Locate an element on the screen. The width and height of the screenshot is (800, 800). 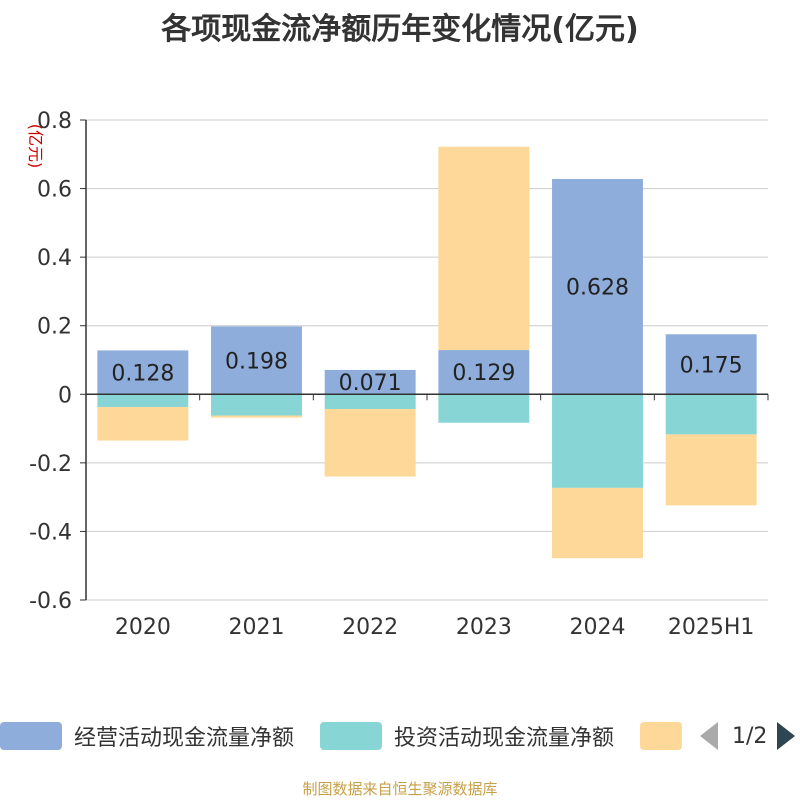
legend-item-third-series is located at coordinates (661, 736).